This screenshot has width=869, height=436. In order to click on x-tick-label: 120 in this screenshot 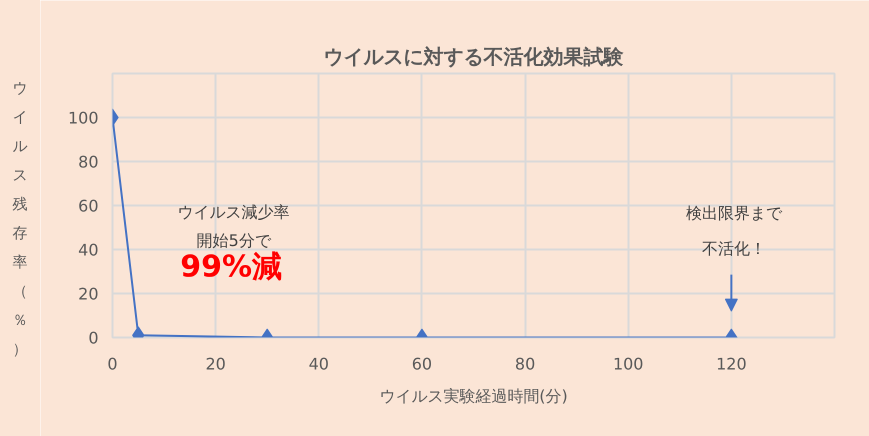, I will do `click(731, 364)`.